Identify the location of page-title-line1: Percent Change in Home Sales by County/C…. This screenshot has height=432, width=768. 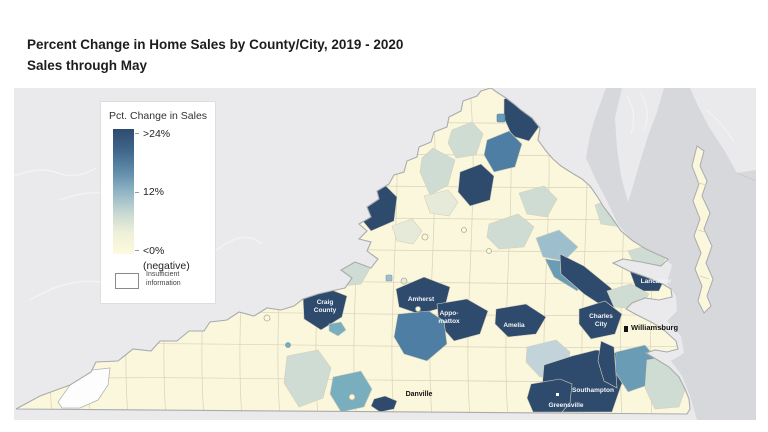
(215, 44).